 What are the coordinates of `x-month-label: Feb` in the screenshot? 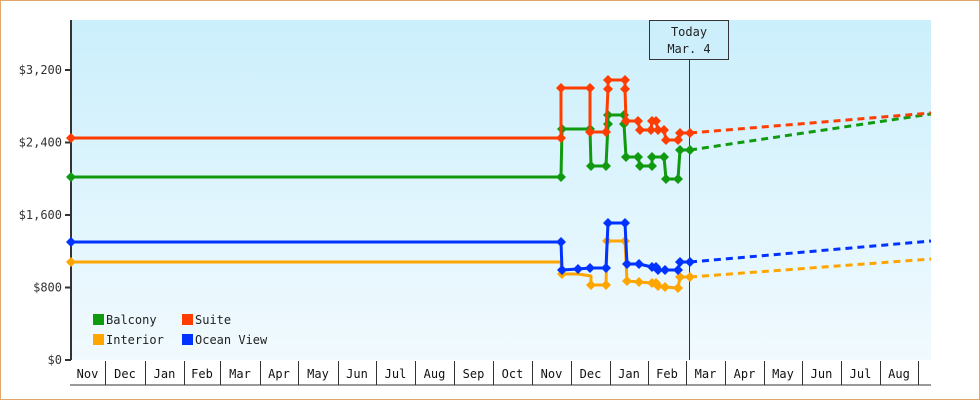 It's located at (202, 374).